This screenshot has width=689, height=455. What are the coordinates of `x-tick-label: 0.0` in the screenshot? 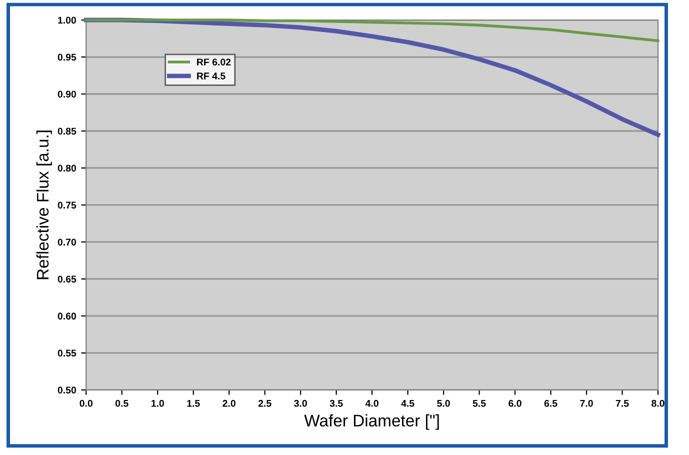 It's located at (86, 403).